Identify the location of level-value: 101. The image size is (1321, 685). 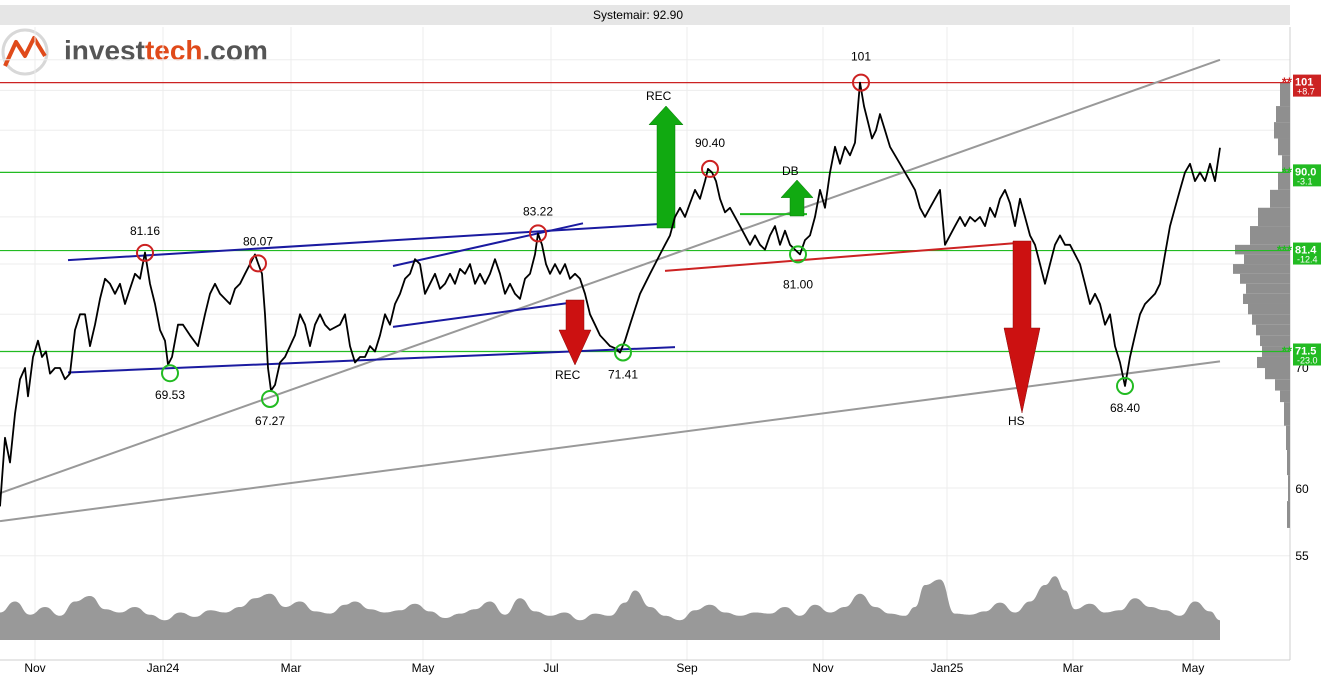
(1304, 83).